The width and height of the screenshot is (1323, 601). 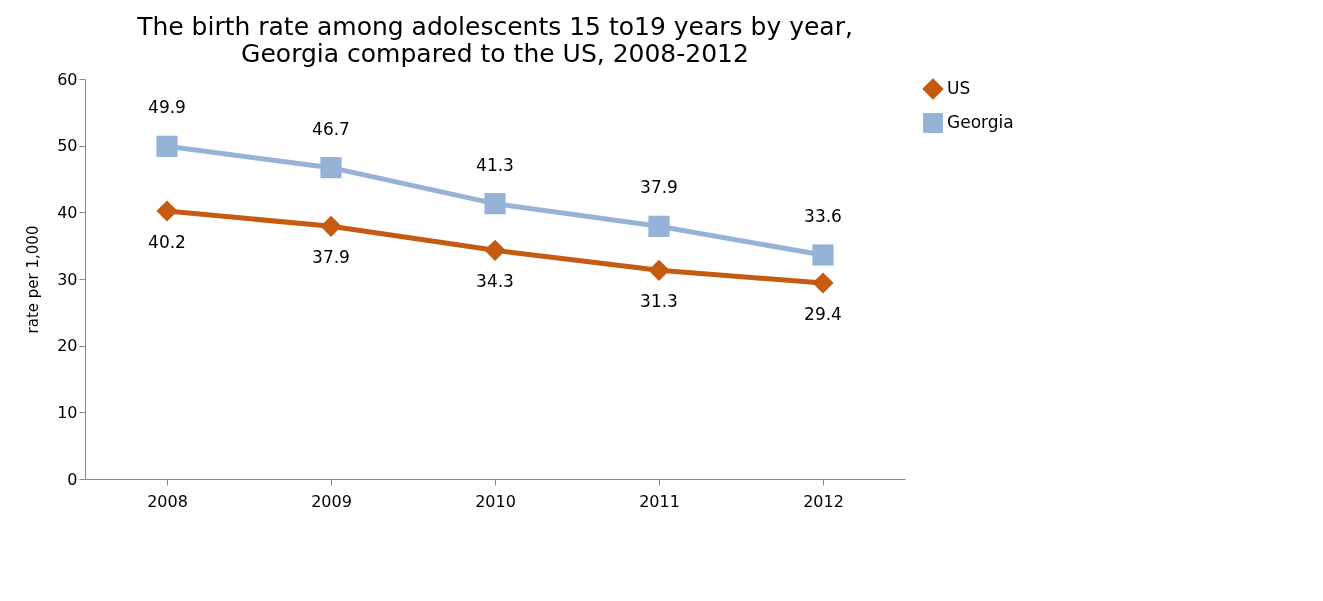 What do you see at coordinates (659, 501) in the screenshot?
I see `x-tick-label: 2011` at bounding box center [659, 501].